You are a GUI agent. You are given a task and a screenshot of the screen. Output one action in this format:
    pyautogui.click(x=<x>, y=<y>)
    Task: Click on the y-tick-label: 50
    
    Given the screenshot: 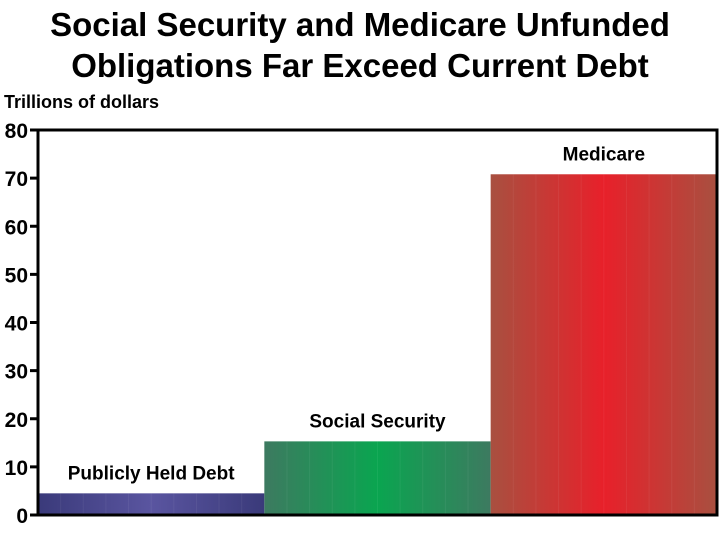 What is the action you would take?
    pyautogui.click(x=16, y=275)
    